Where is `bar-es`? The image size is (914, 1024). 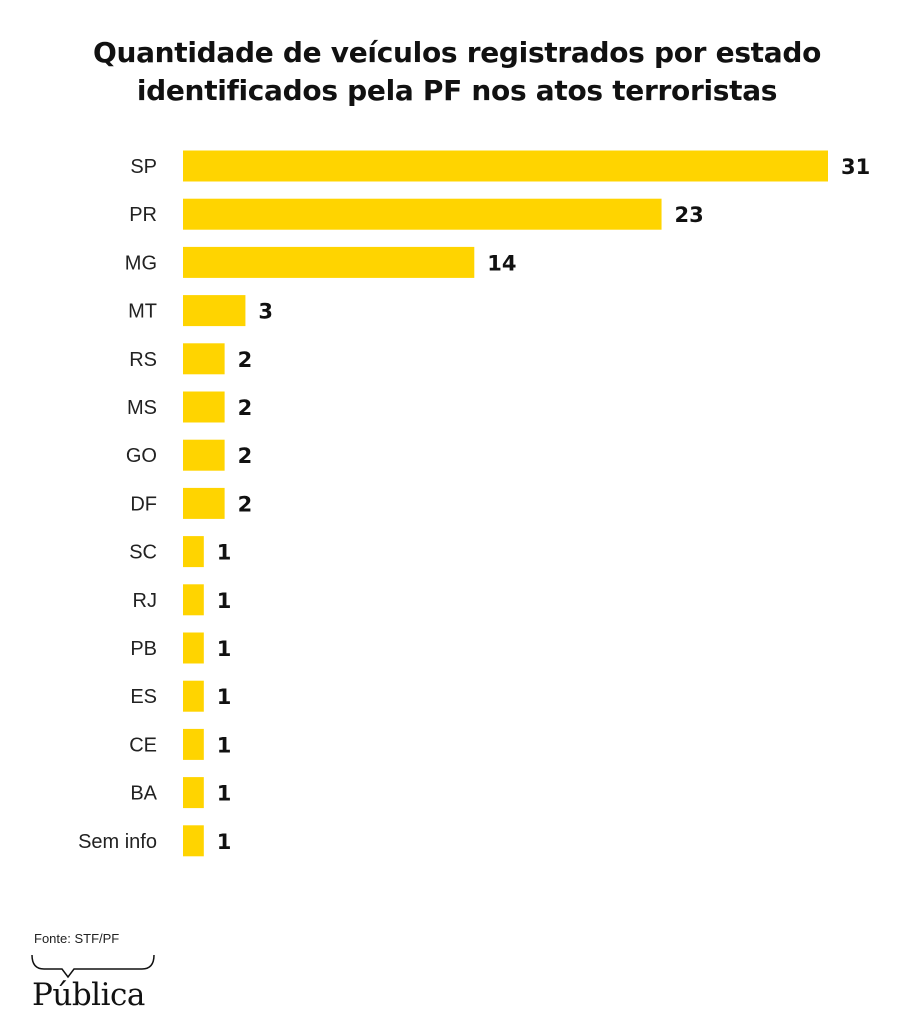 bar-es is located at coordinates (193, 696).